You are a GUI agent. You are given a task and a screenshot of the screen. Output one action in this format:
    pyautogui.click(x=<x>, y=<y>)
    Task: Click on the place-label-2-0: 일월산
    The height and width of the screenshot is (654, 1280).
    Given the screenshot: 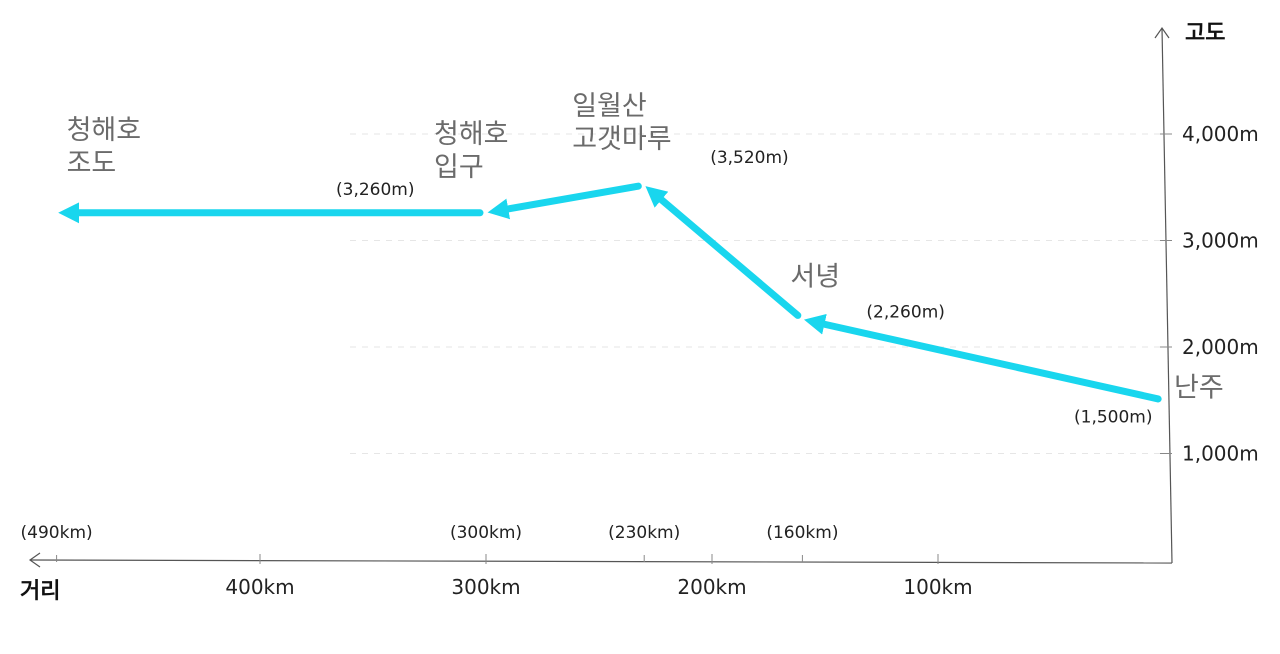 What is the action you would take?
    pyautogui.click(x=609, y=106)
    